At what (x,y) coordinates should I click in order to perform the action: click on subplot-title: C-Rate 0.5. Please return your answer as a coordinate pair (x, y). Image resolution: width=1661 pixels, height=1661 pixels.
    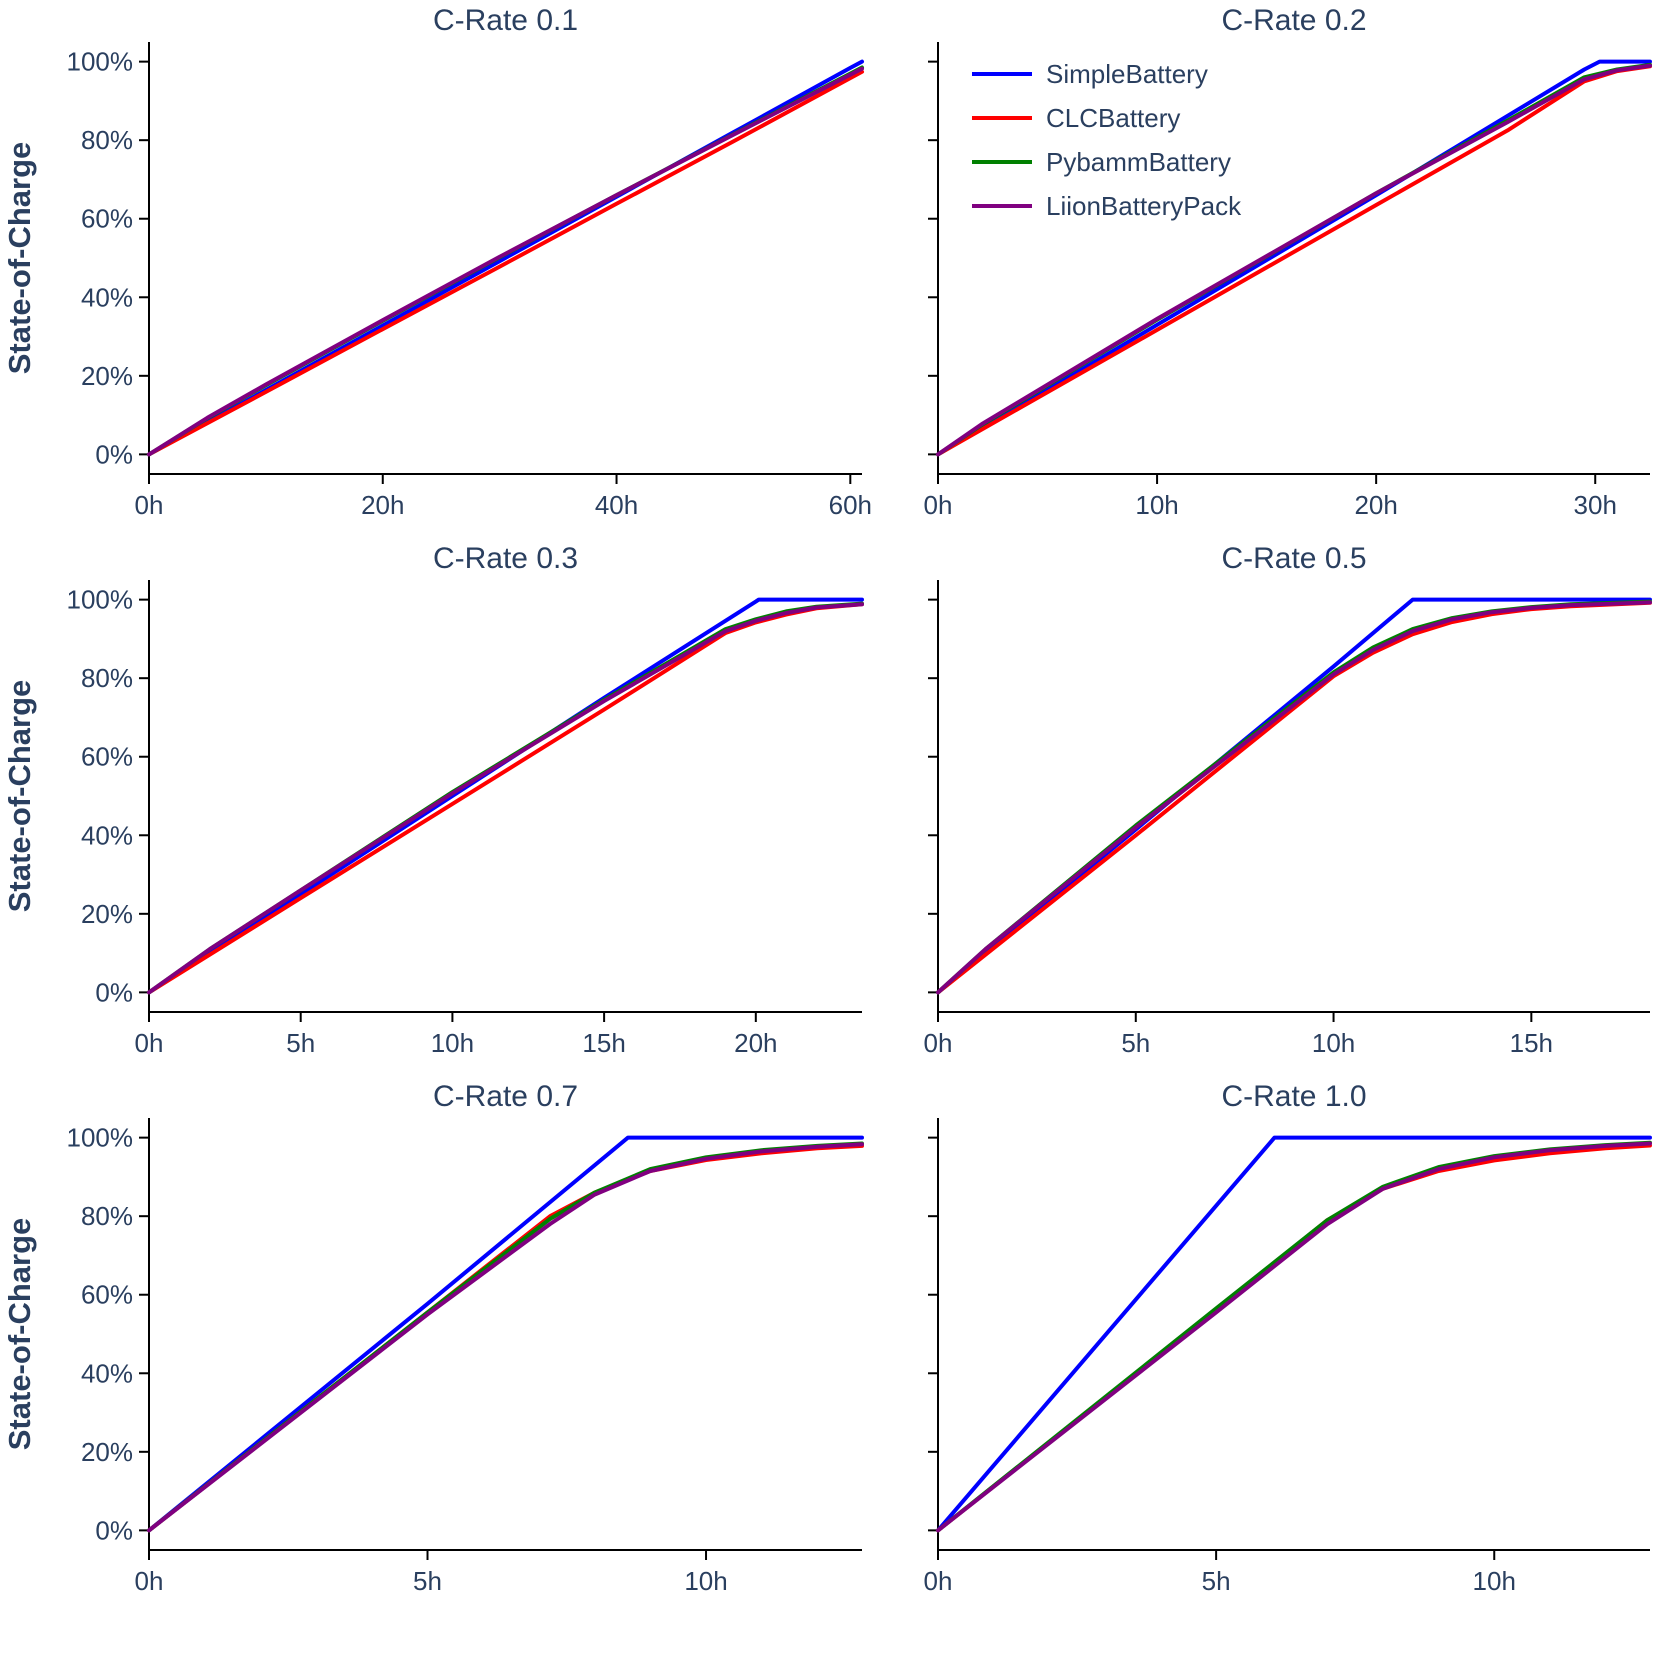
    Looking at the image, I should click on (1293, 558).